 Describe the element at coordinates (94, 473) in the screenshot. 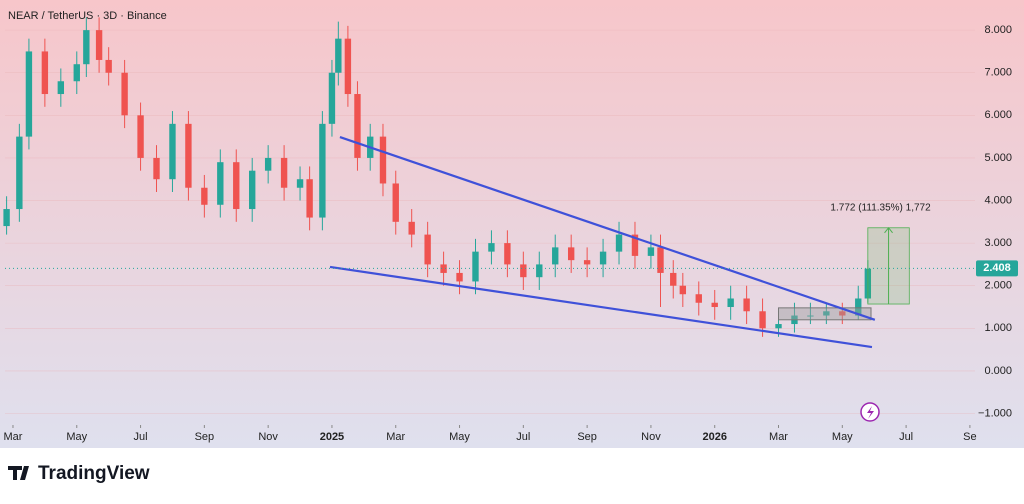

I see `brand-name: TradingView` at that location.